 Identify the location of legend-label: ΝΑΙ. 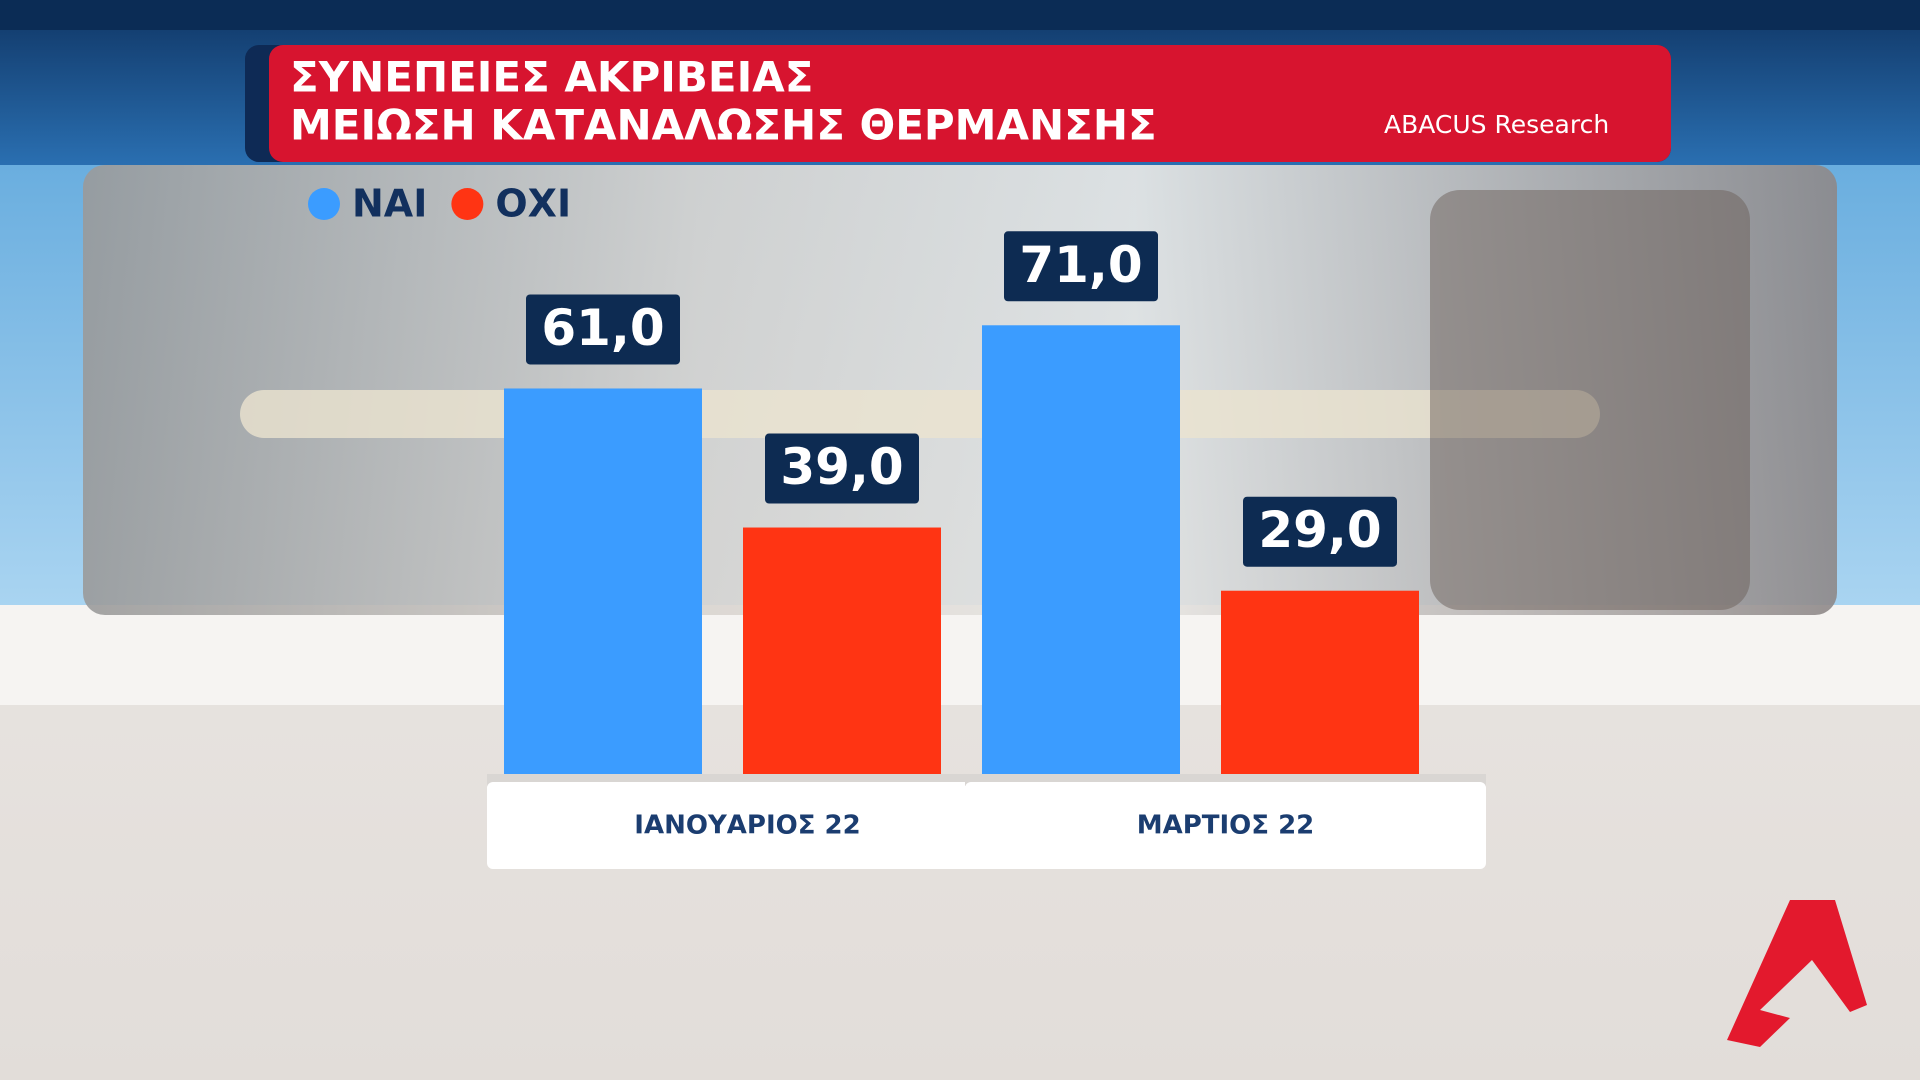
(389, 204).